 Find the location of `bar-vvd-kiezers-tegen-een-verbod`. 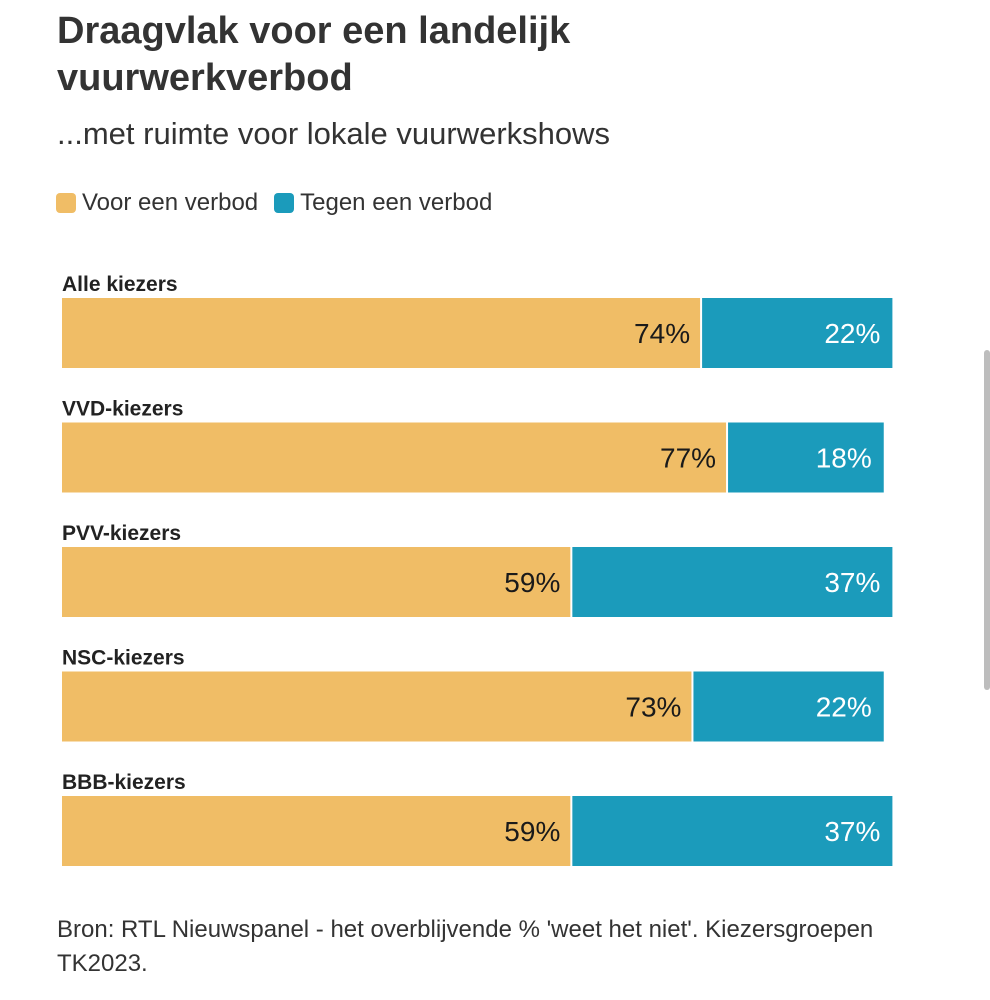

bar-vvd-kiezers-tegen-een-verbod is located at coordinates (806, 457).